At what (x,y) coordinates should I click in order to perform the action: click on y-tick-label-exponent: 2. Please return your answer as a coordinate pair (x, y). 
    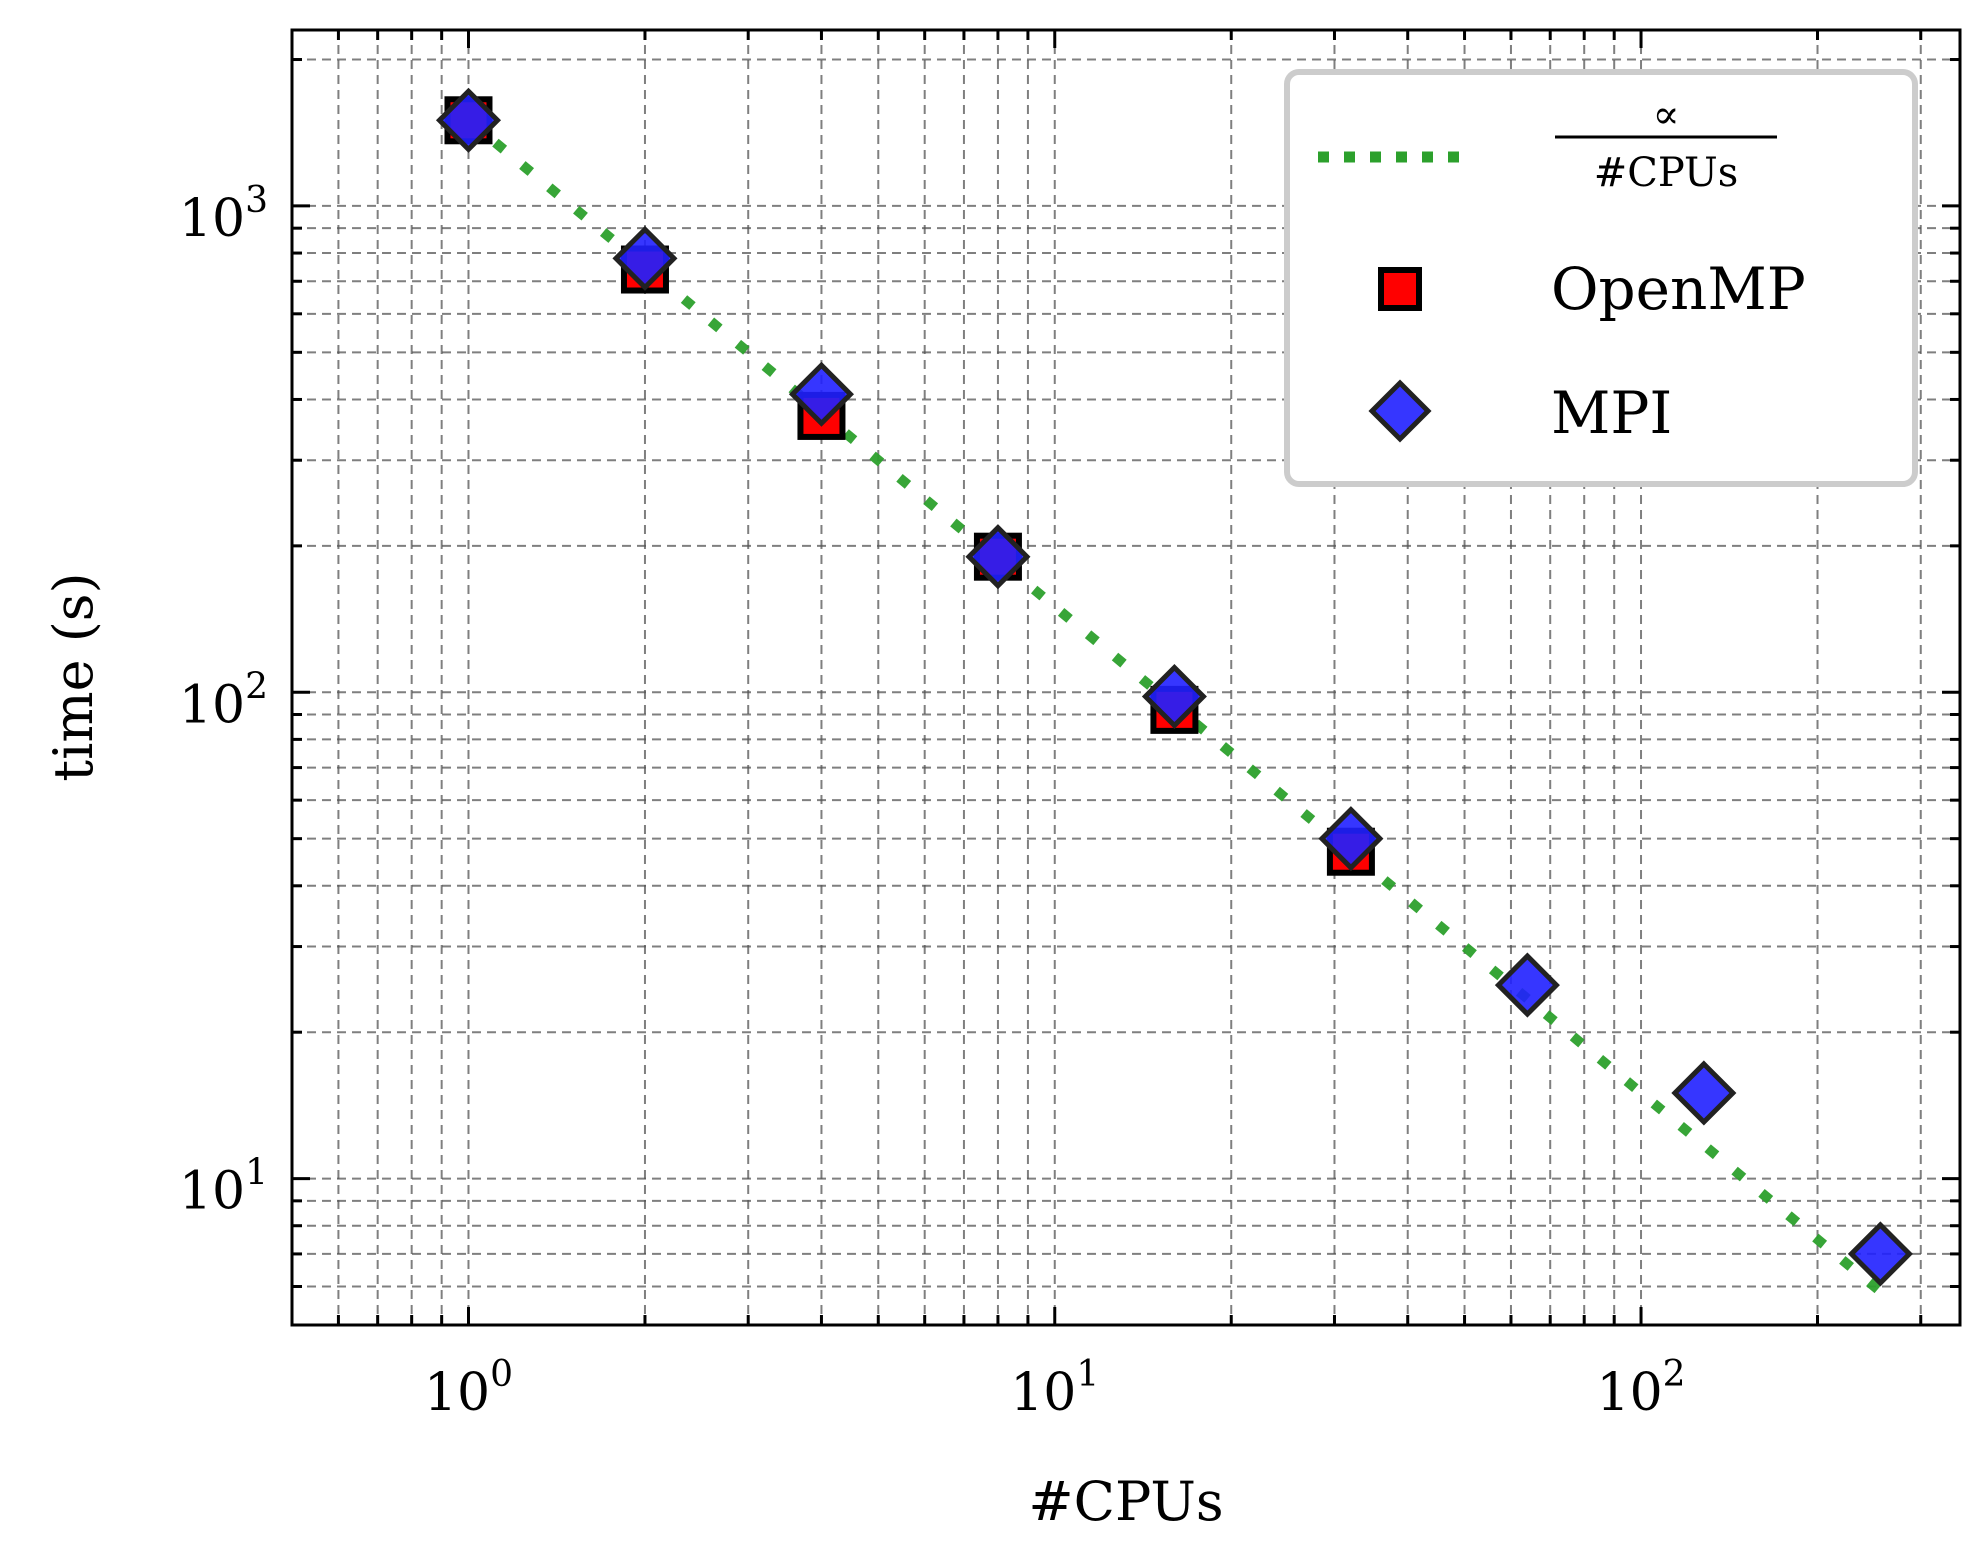
    Looking at the image, I should click on (256, 686).